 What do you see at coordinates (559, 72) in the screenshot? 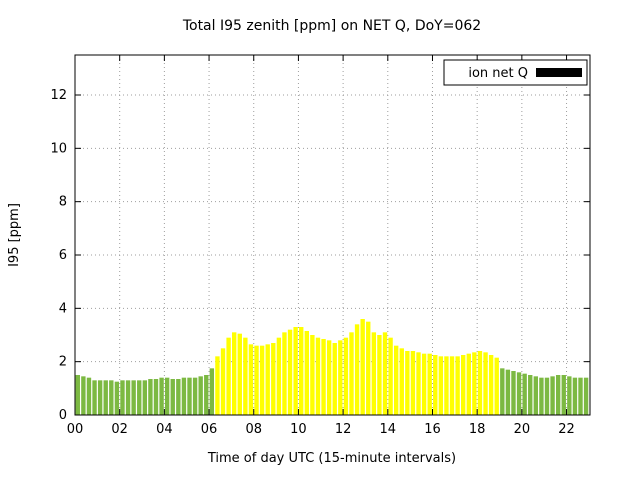
I see `legend-swatch` at bounding box center [559, 72].